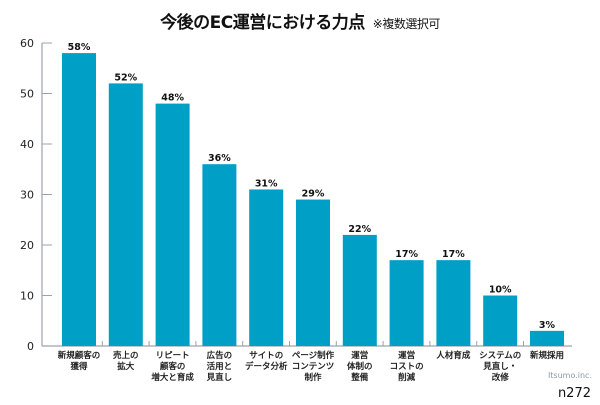 The image size is (600, 405). Describe the element at coordinates (266, 183) in the screenshot. I see `data-label: 31%` at that location.